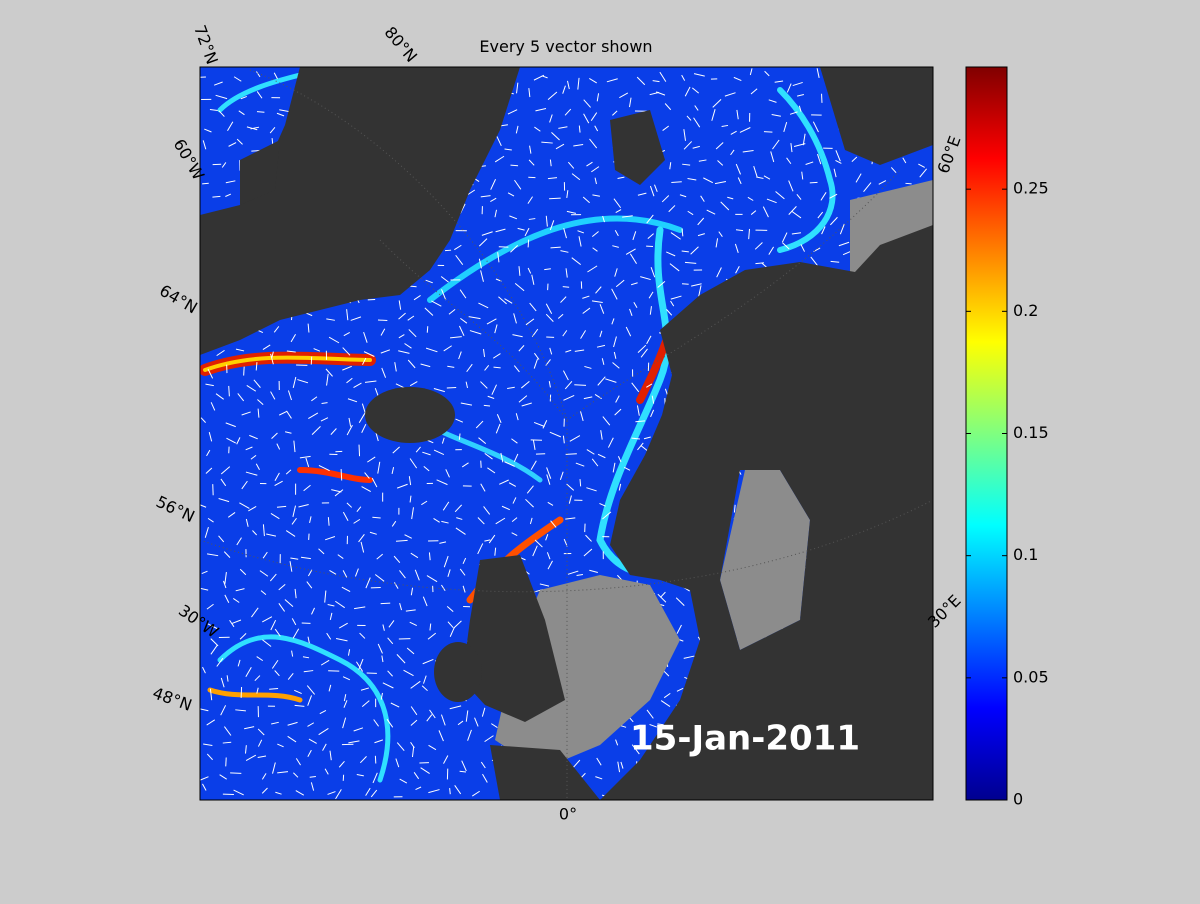  What do you see at coordinates (172, 699) in the screenshot?
I see `graticule-label: 48°N` at bounding box center [172, 699].